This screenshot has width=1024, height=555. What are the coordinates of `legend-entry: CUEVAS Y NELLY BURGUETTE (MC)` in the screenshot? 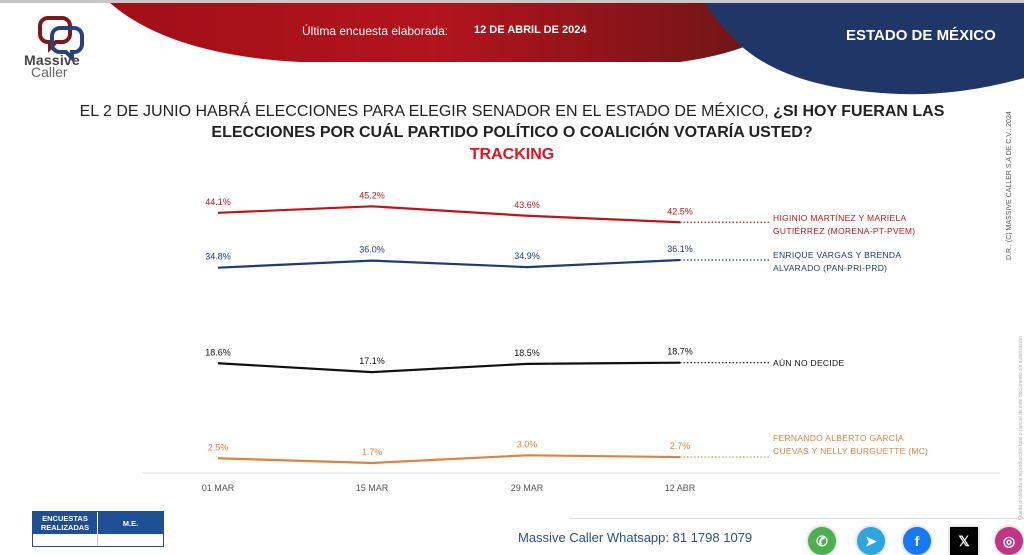 It's located at (850, 451).